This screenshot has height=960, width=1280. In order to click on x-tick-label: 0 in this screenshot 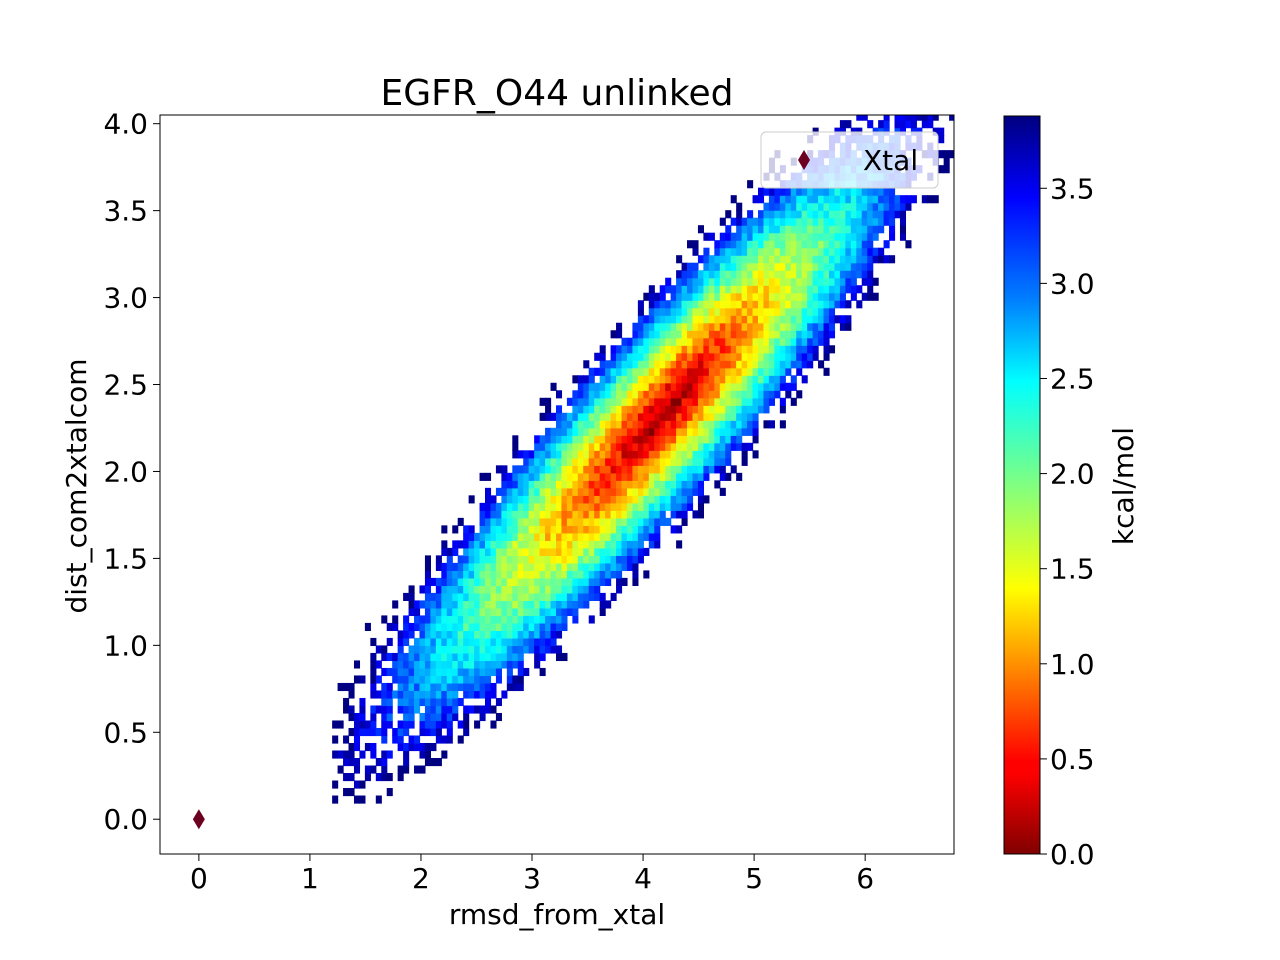, I will do `click(199, 878)`.